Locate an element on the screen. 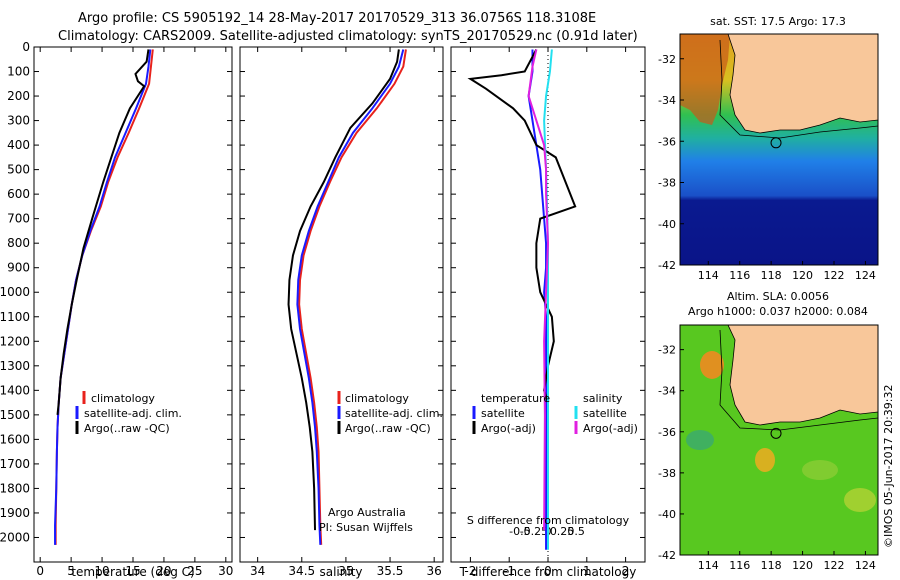 The image size is (900, 580). y-tick-label: 1300 is located at coordinates (15, 366).